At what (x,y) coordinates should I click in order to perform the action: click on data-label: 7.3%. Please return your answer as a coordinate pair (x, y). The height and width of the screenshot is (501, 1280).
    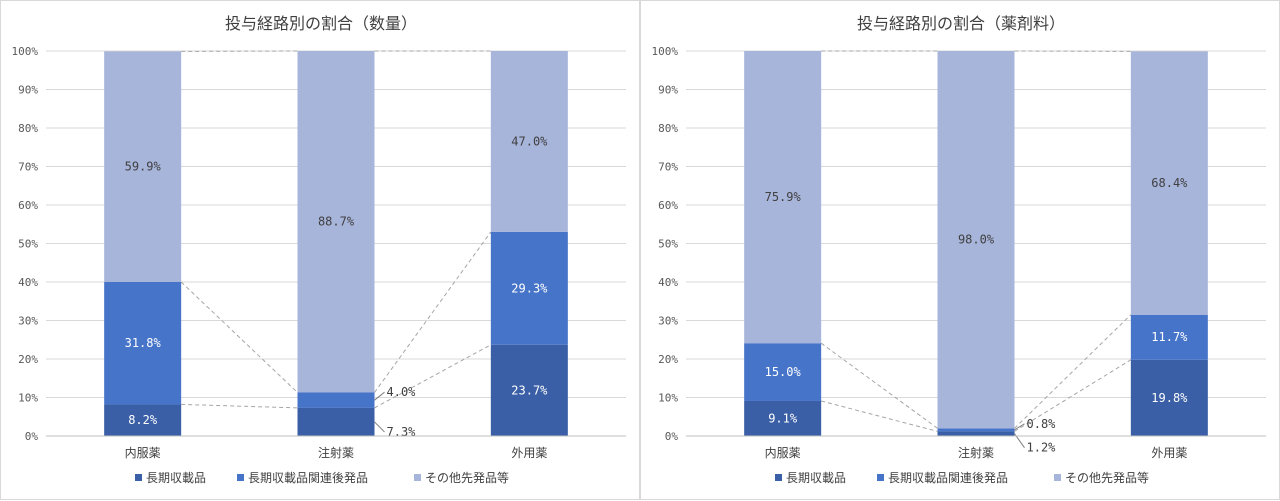
    Looking at the image, I should click on (402, 432).